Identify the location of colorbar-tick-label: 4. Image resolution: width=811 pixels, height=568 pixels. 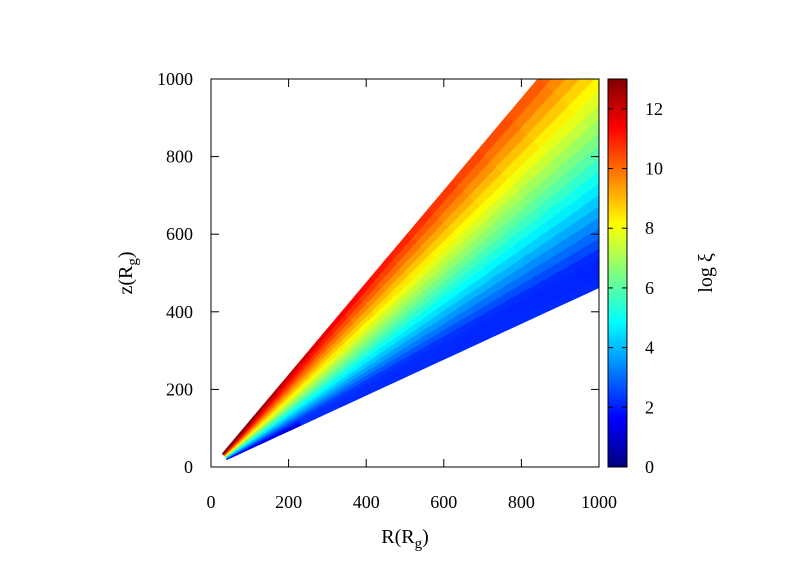
(649, 348).